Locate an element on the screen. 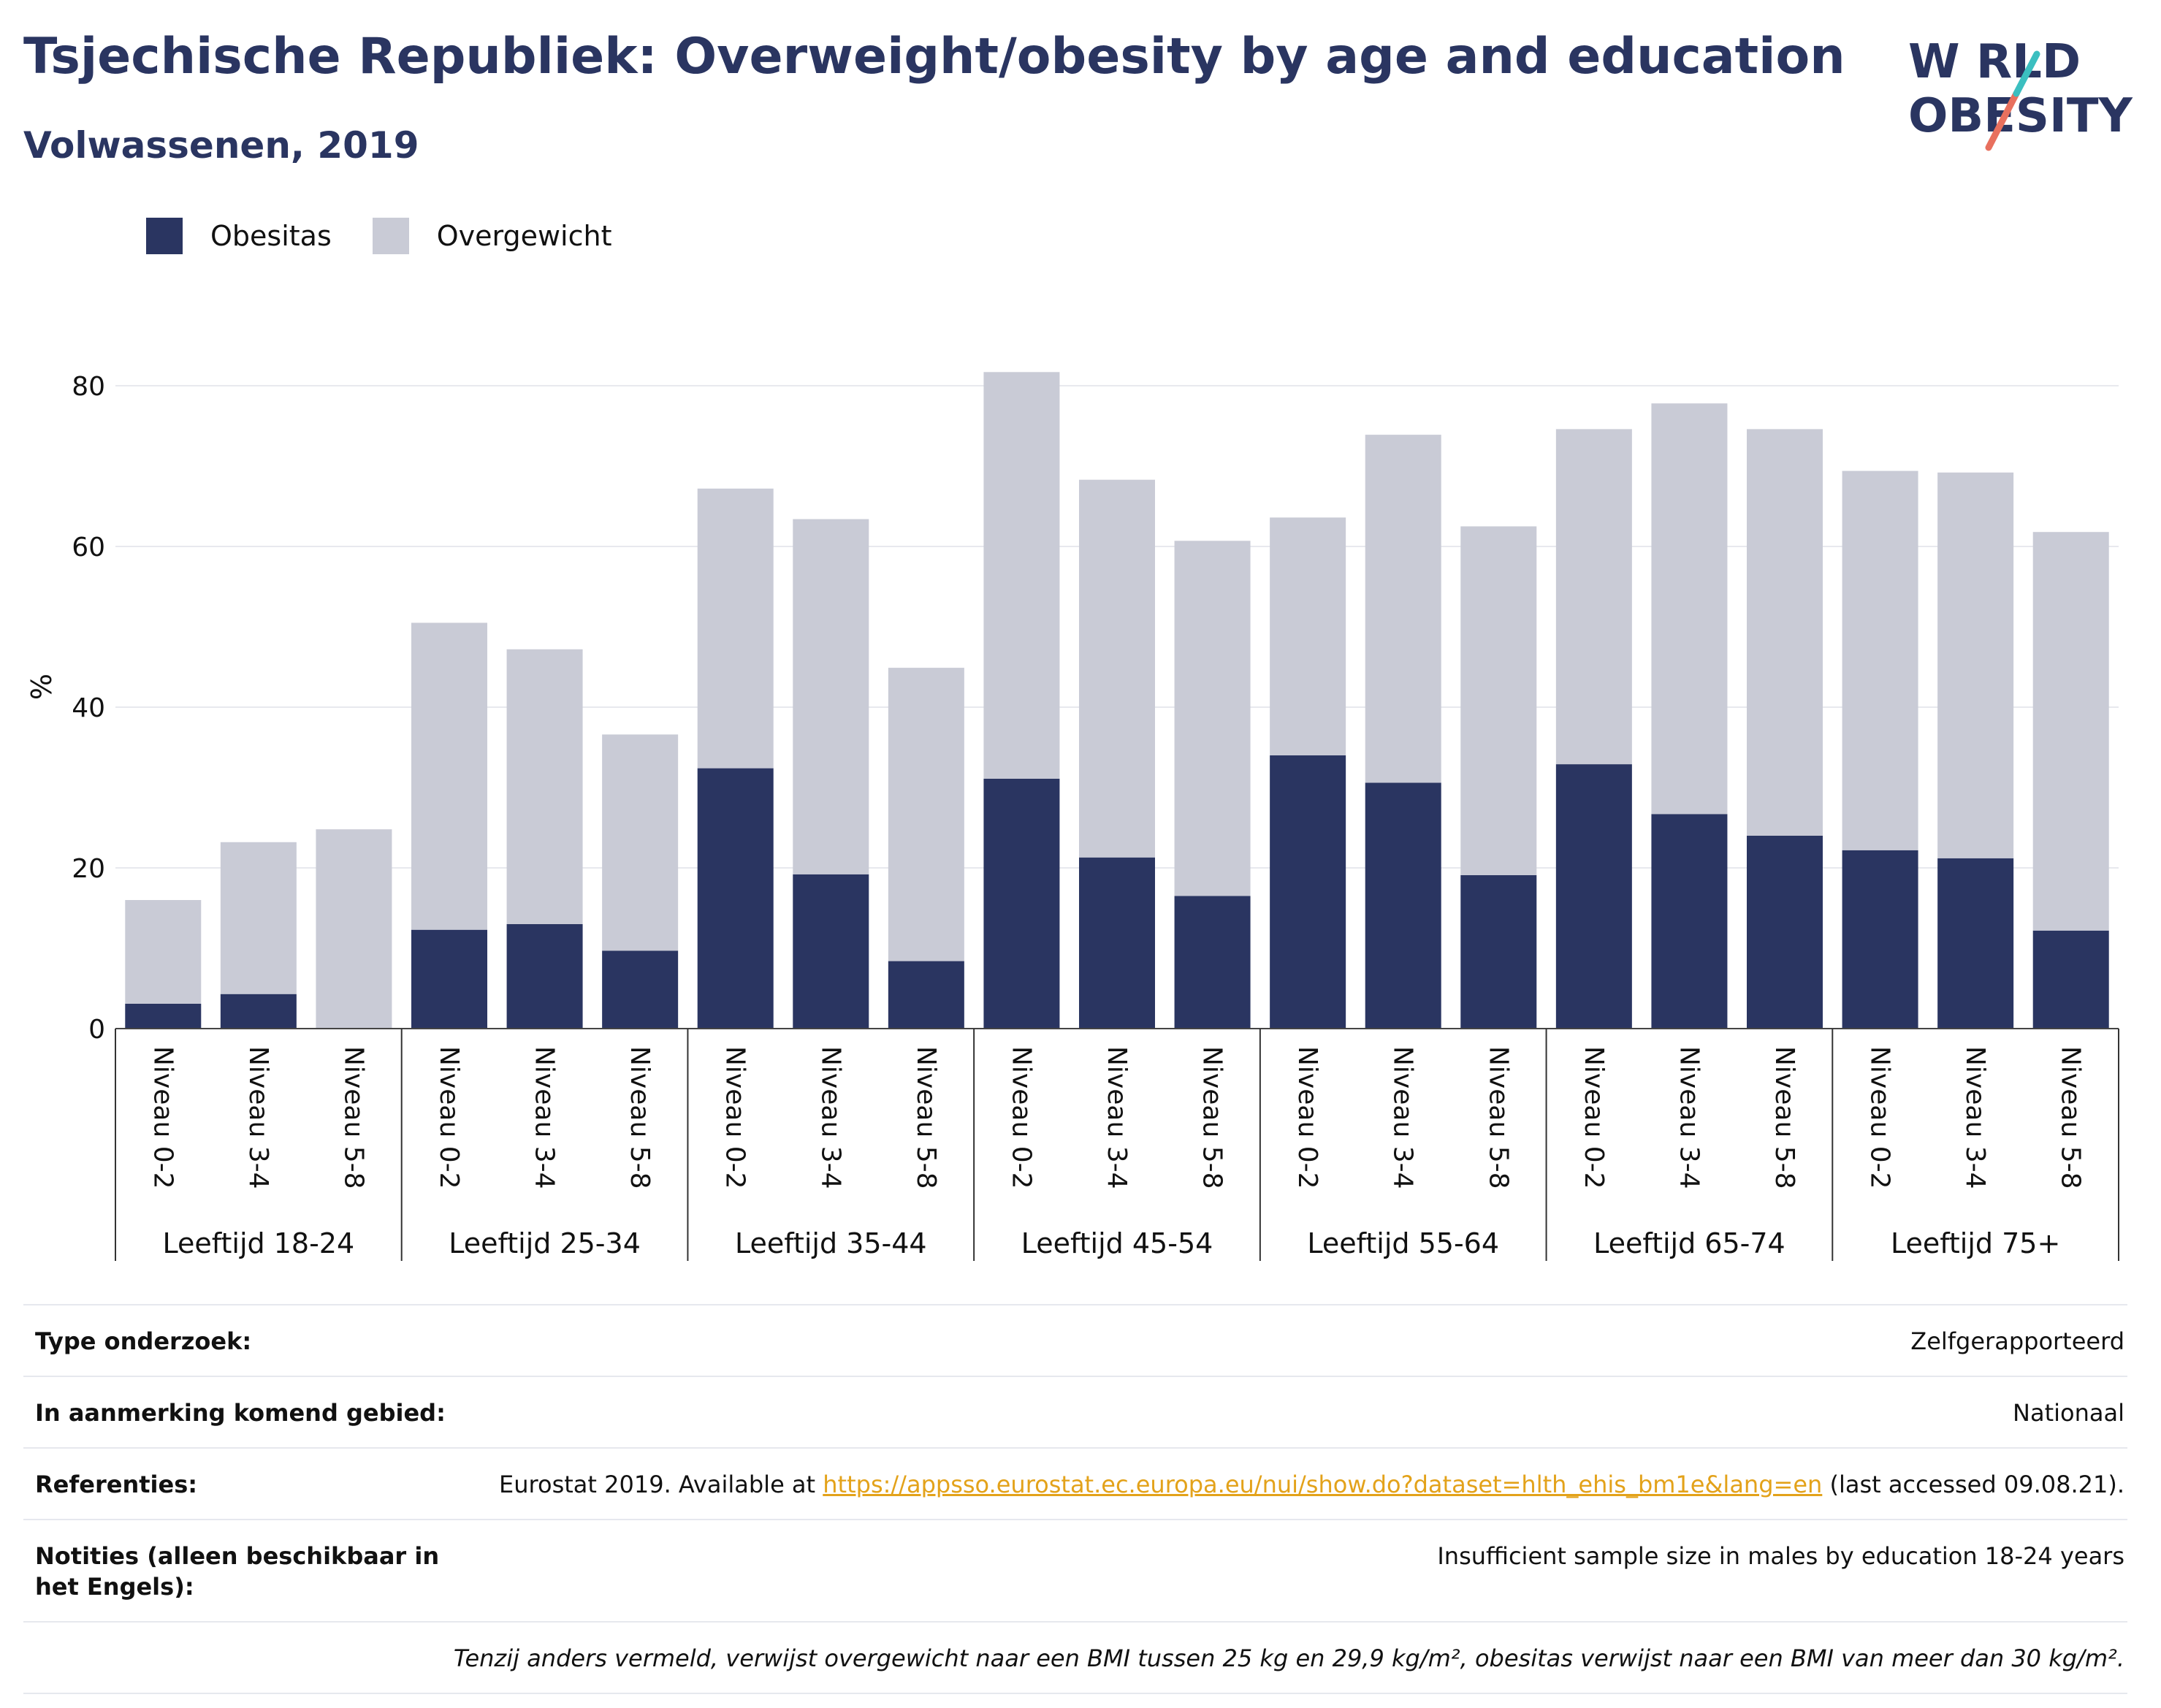 Image resolution: width=2161 pixels, height=1708 pixels. group-label: Leeftijd 18-24 is located at coordinates (259, 1243).